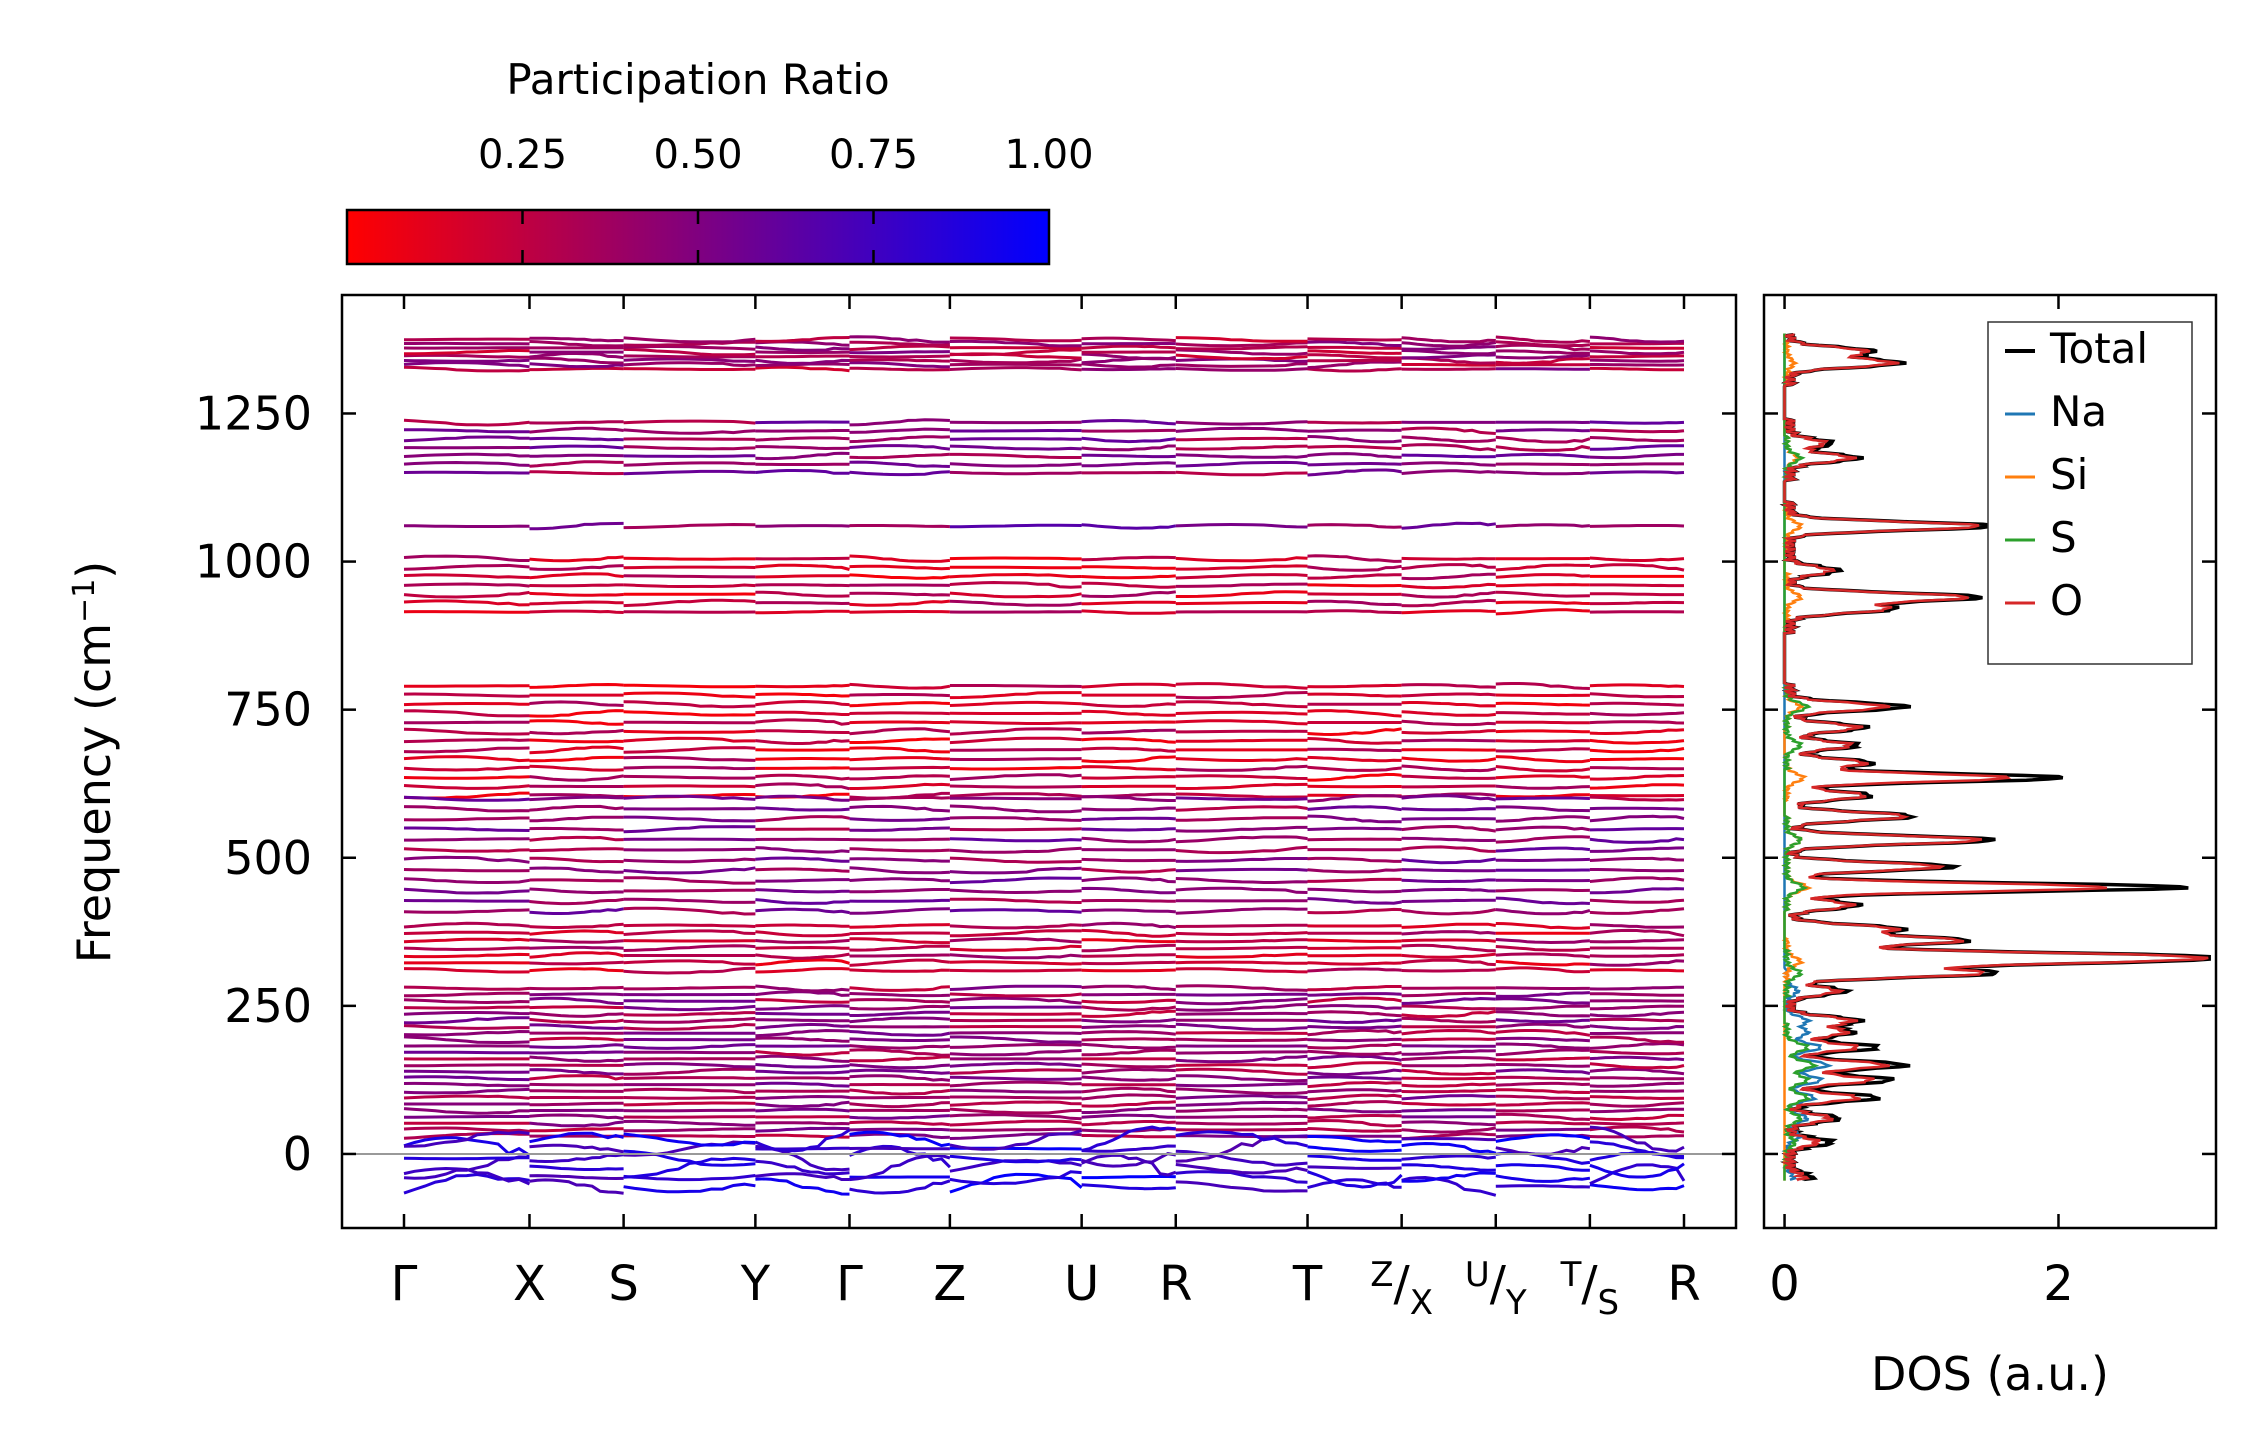 The width and height of the screenshot is (2259, 1455). Describe the element at coordinates (1990, 784) in the screenshot. I see `dos-y-axis` at that location.